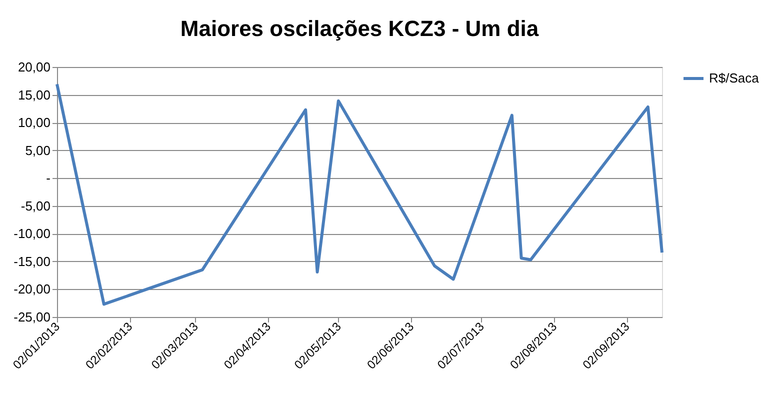  I want to click on y-tick-label: 5,00, so click(37, 150).